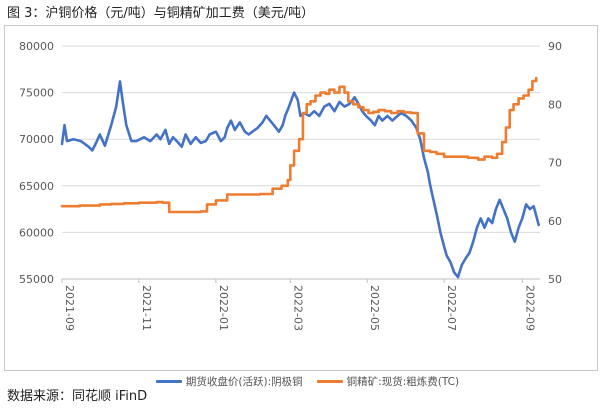 This screenshot has height=410, width=605. Describe the element at coordinates (36, 186) in the screenshot. I see `left-tick-label: 65000` at that location.